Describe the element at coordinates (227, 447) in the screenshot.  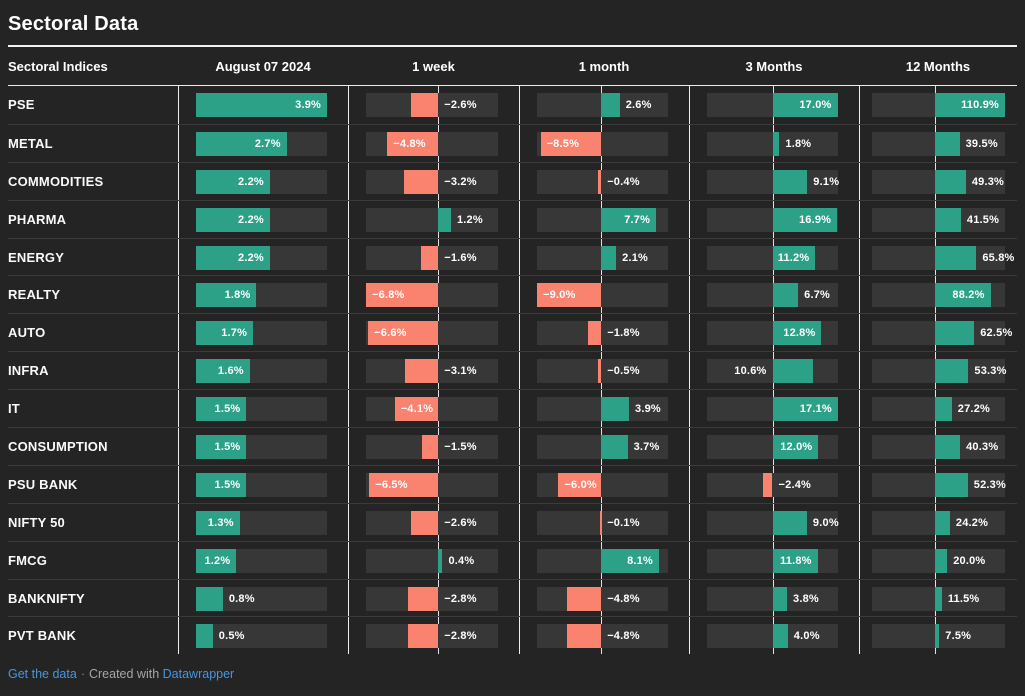
I see `bar-value-label: 1.5%` at that location.